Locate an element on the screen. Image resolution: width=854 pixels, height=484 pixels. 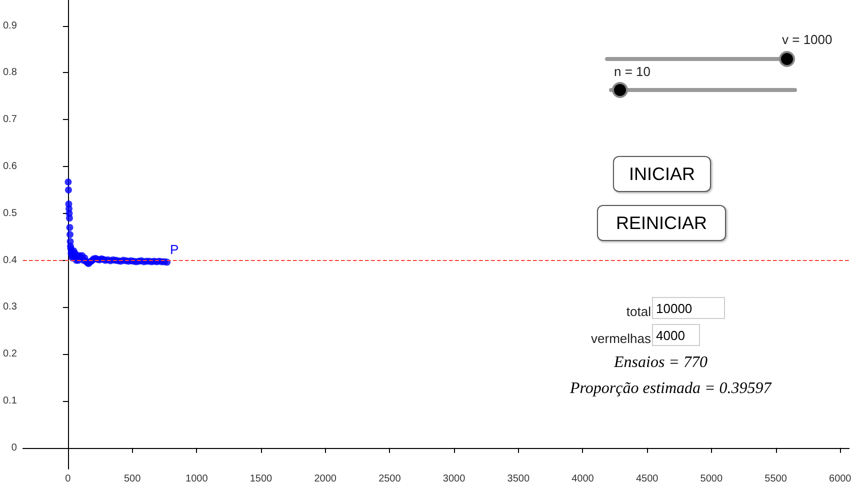
annotation: P is located at coordinates (174, 250).